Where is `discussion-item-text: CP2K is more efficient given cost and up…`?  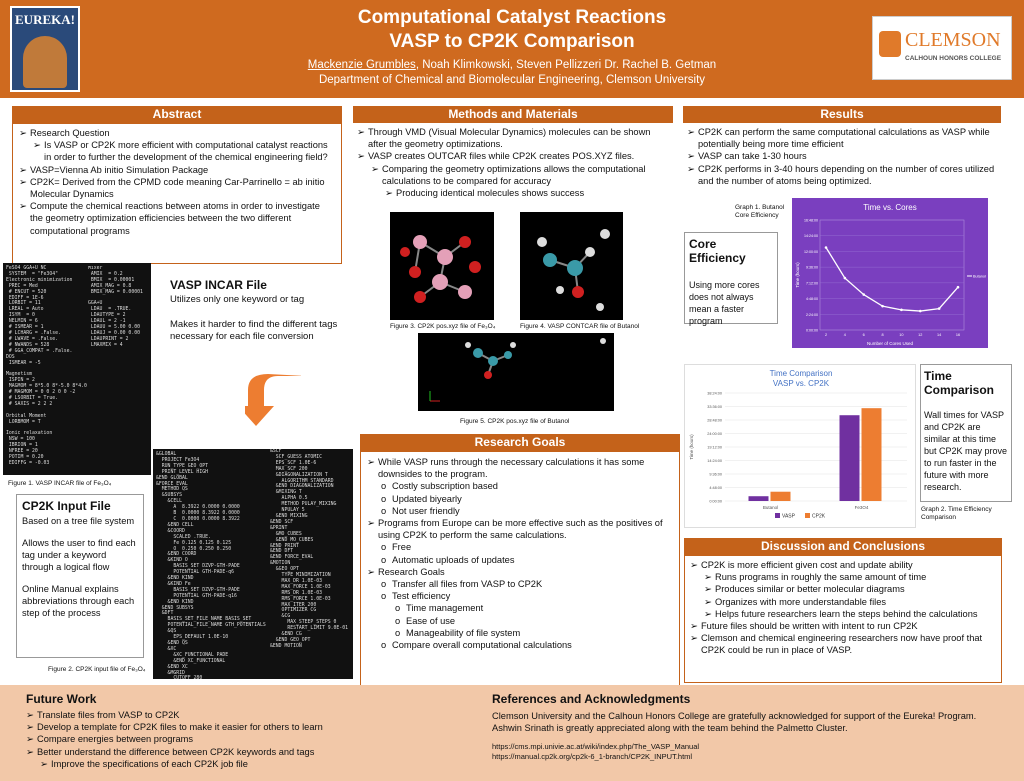
discussion-item-text: CP2K is more efficient given cost and up… is located at coordinates (807, 565).